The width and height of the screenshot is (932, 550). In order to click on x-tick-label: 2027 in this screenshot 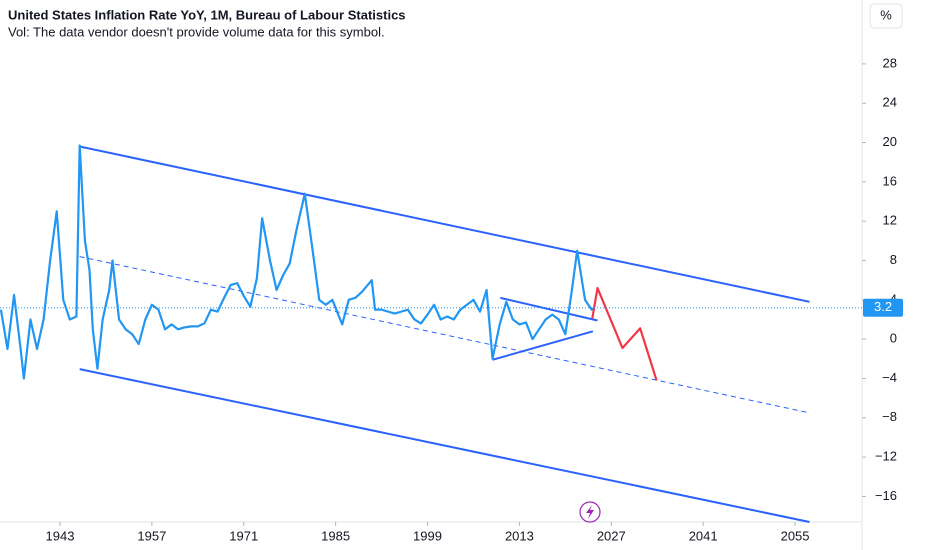, I will do `click(611, 535)`.